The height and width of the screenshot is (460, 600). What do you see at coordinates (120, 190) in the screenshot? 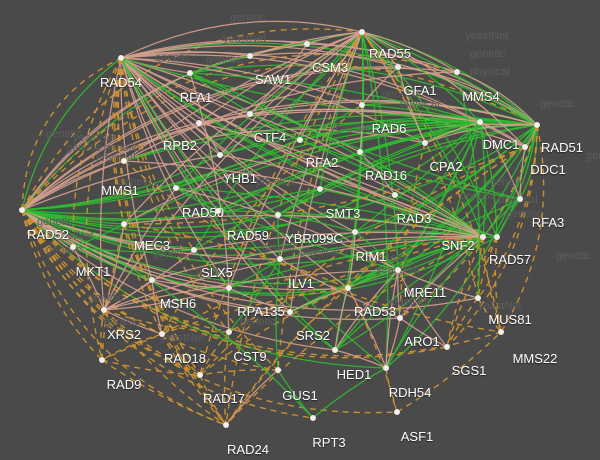
I see `node-label: MMS1` at bounding box center [120, 190].